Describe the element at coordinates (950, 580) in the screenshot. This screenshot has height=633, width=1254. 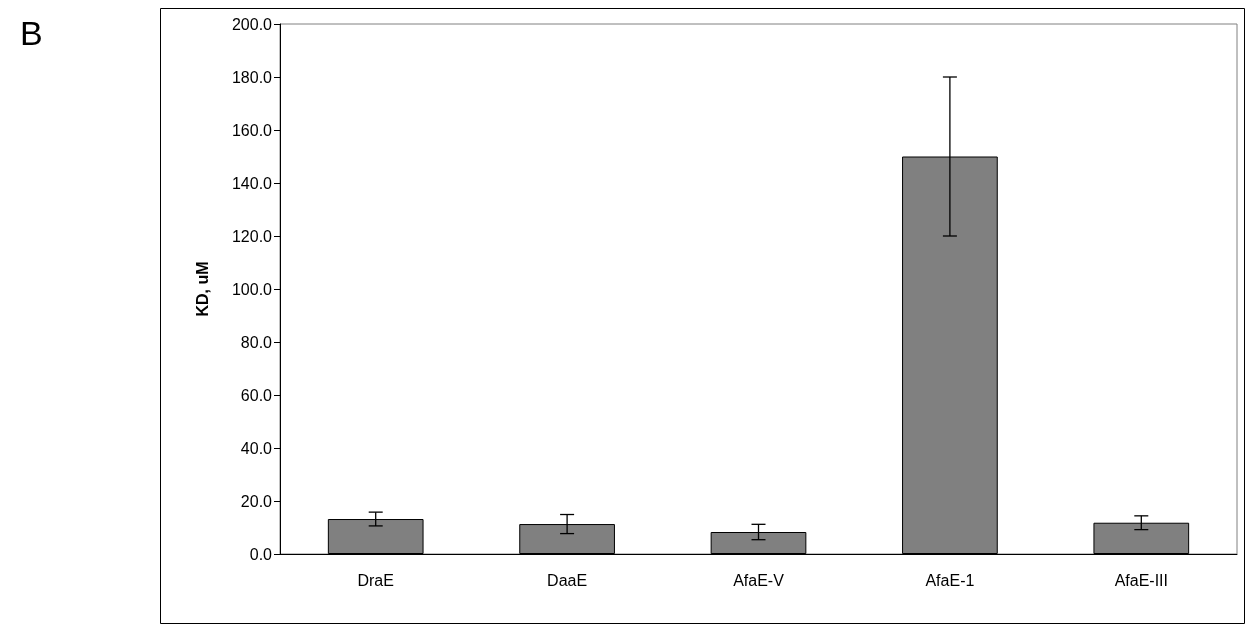
I see `x-tick-label: AfaE-1` at that location.